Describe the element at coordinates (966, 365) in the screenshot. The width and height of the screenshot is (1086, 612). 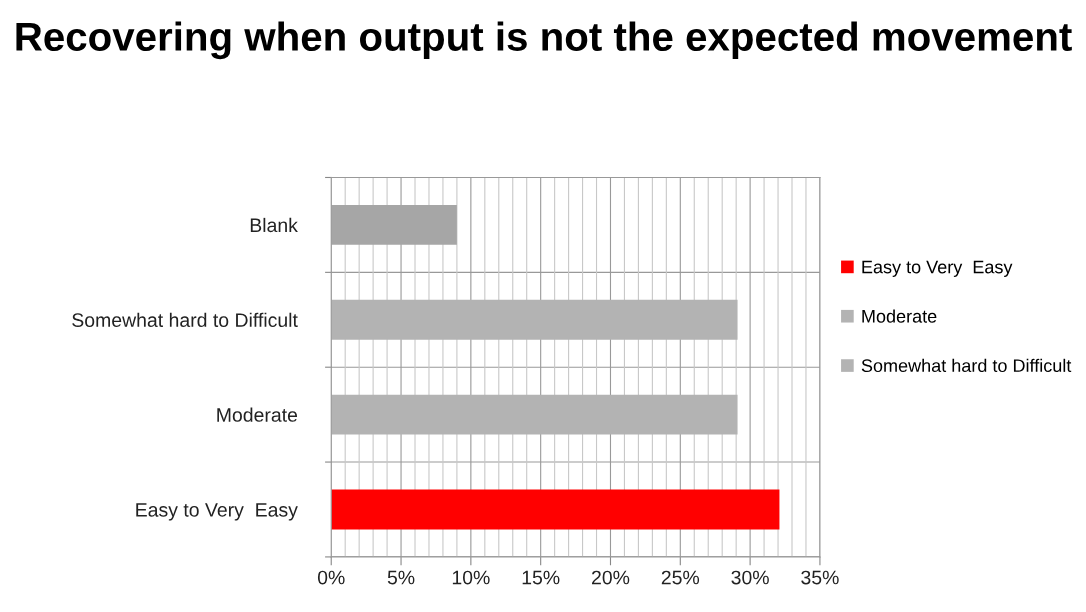
I see `legend-label: Somewhat hard to Difficult` at that location.